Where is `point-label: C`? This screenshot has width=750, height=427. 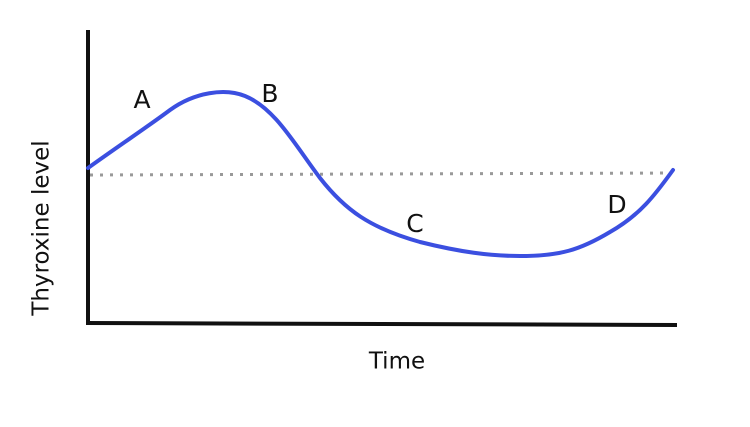
point-label: C is located at coordinates (414, 223).